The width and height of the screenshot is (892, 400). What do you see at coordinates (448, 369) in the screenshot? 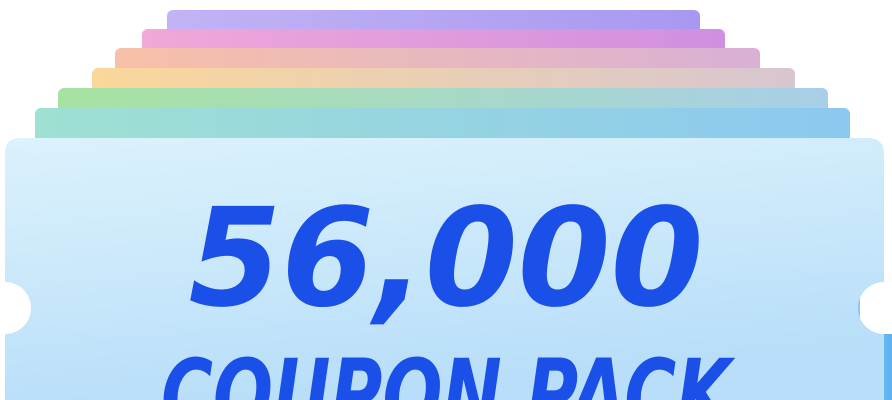
I see `subheadline: COUPON PACK` at bounding box center [448, 369].